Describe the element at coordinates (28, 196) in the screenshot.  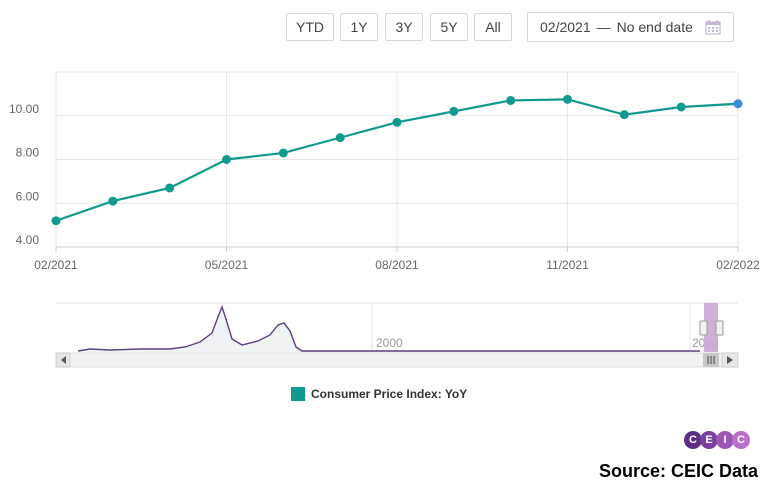
I see `y-tick-label: 6.00` at that location.